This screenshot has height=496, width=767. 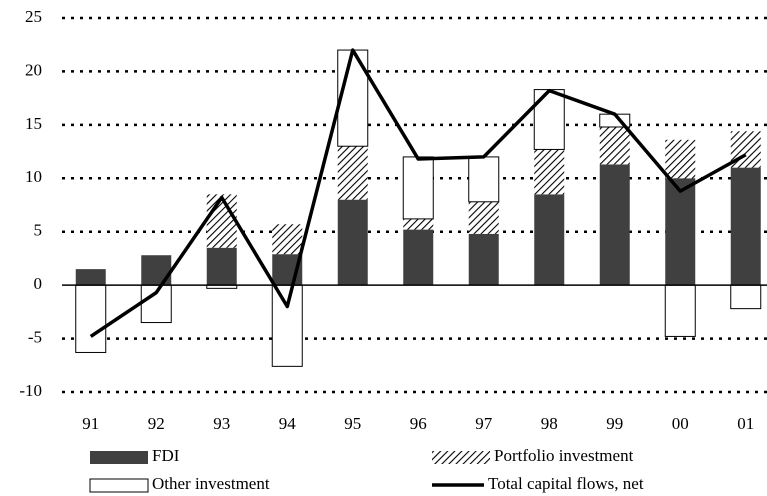 I want to click on legend-label: FDI, so click(x=166, y=455).